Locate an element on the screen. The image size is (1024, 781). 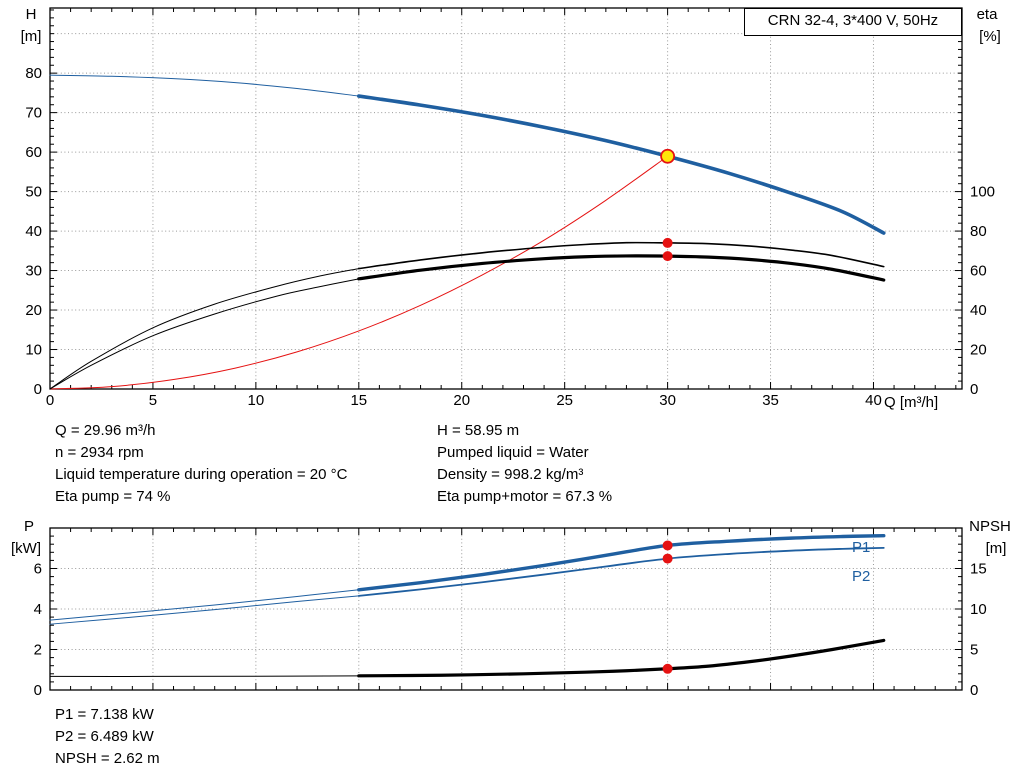
info-head: H = 58.95 m is located at coordinates (478, 430).